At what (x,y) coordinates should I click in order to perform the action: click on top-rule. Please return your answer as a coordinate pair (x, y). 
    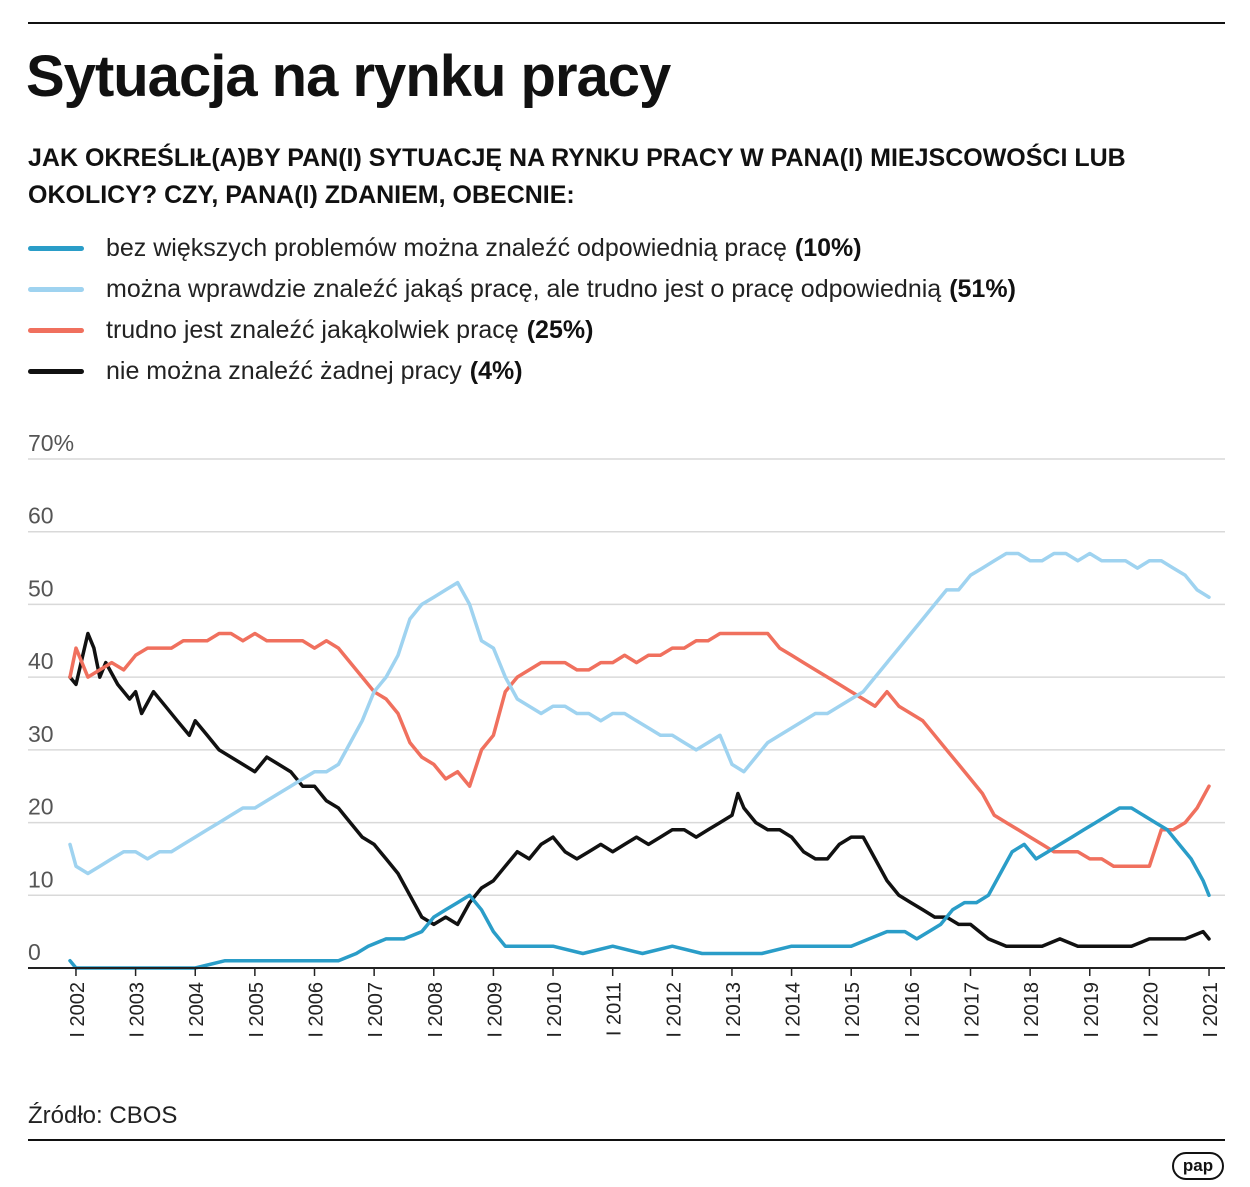
    Looking at the image, I should click on (626, 23).